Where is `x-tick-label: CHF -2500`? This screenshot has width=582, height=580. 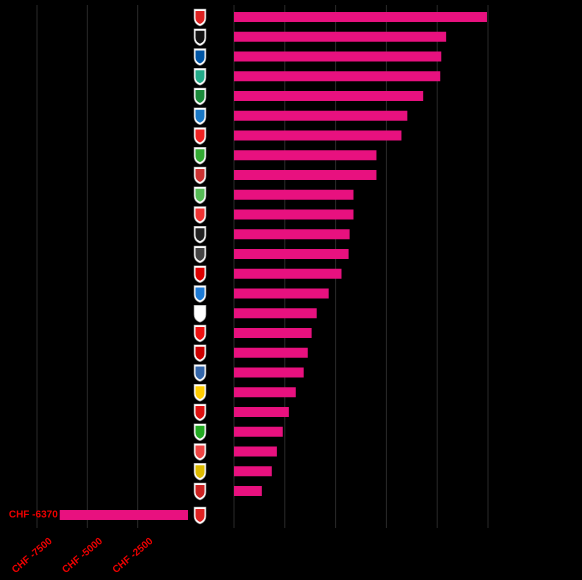 x-tick-label: CHF -2500 is located at coordinates (133, 556).